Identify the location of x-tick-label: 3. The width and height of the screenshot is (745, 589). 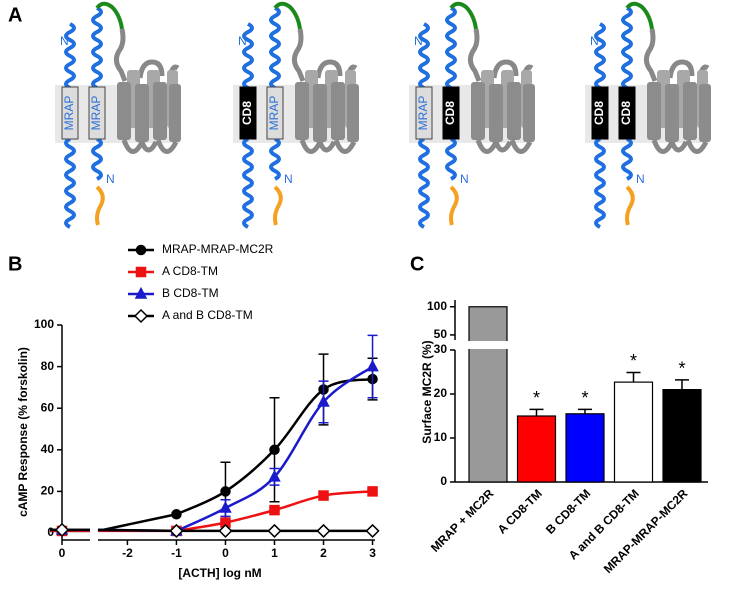
(372, 553).